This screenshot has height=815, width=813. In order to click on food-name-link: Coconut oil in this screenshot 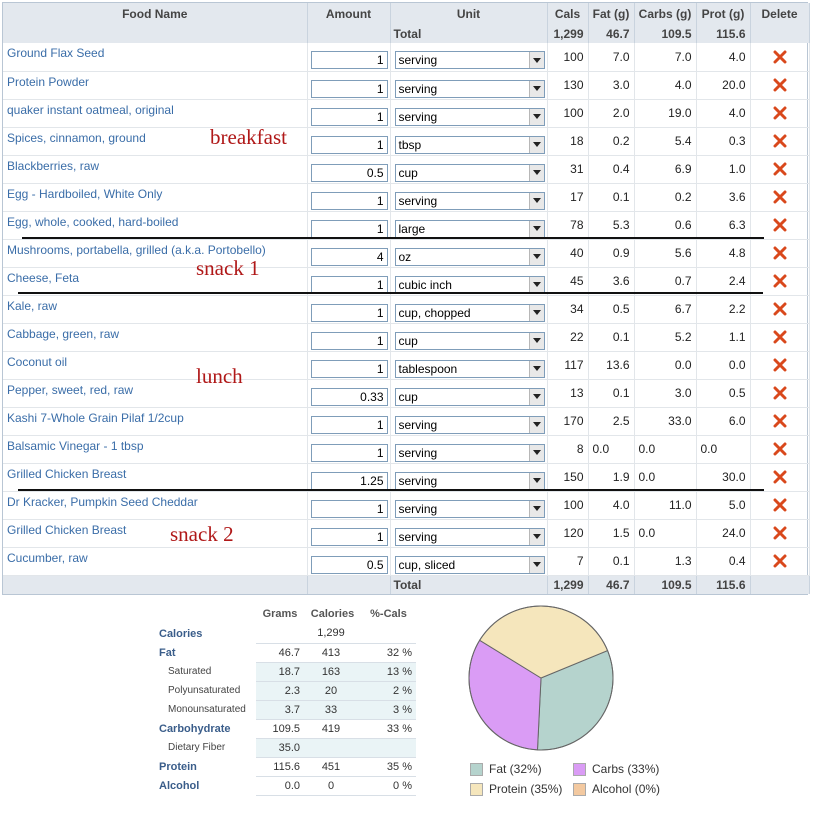, I will do `click(155, 365)`.